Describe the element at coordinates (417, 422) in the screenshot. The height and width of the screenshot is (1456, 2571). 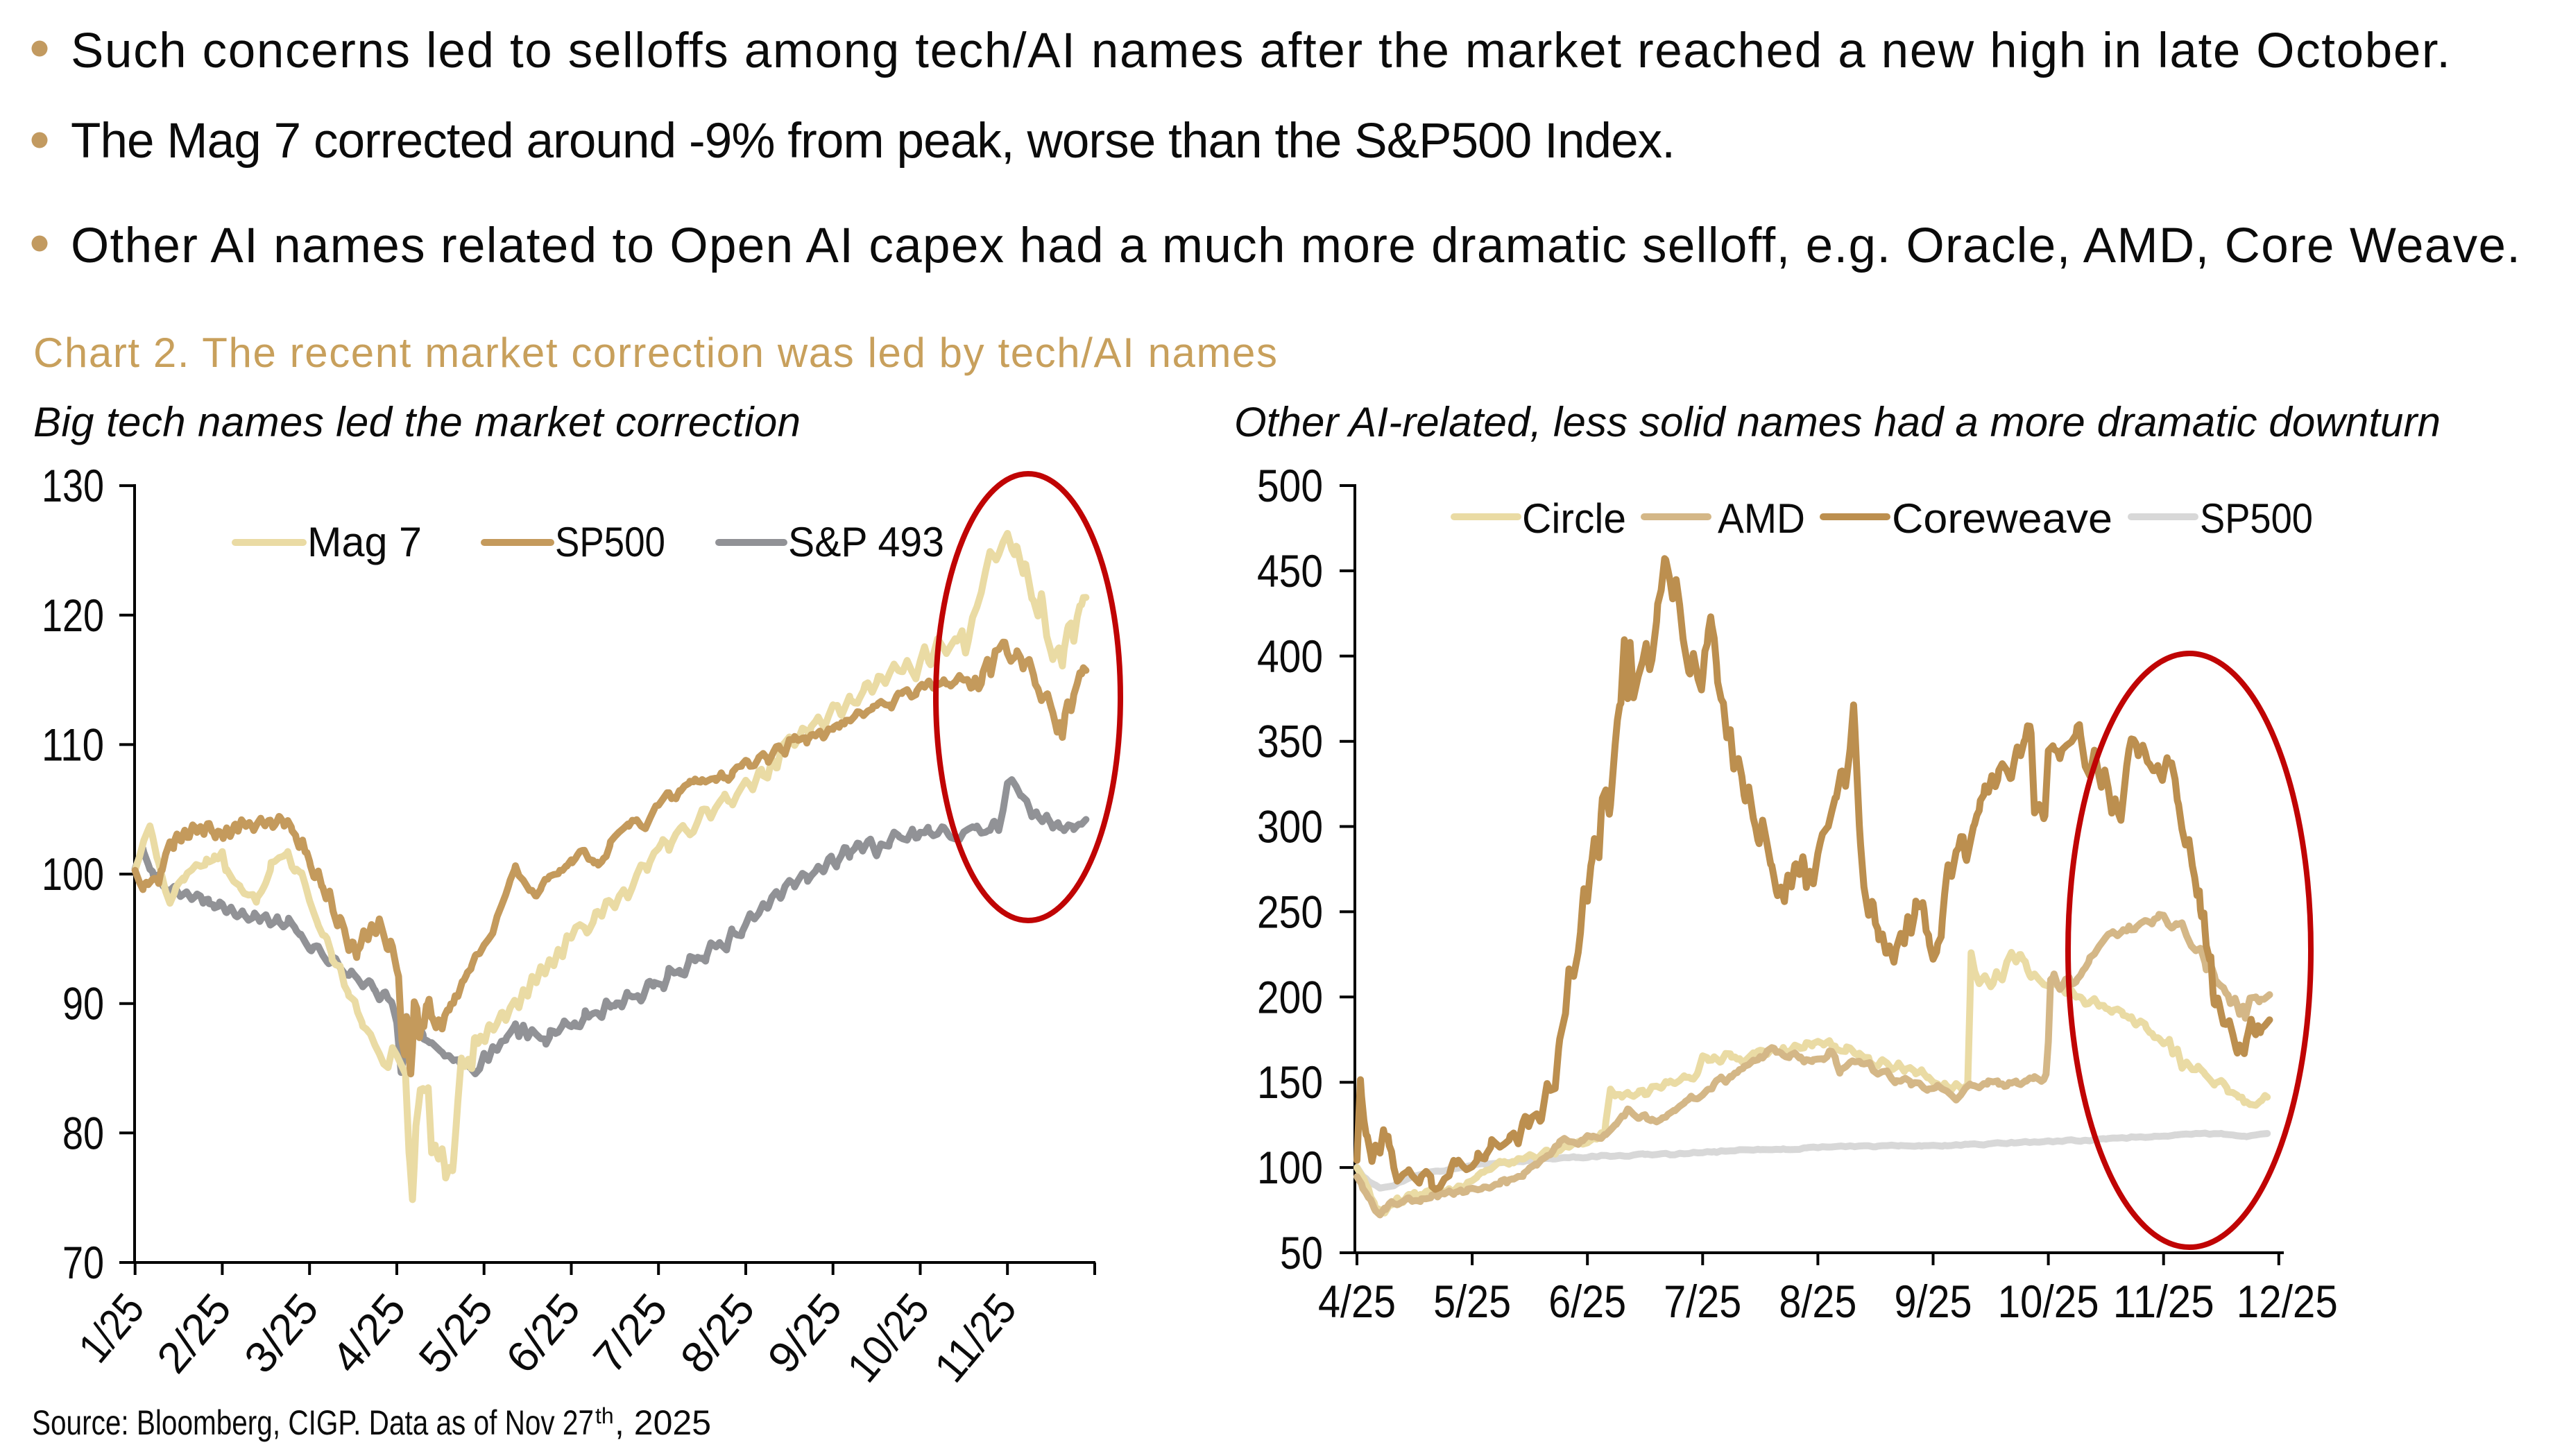
I see `svg-text:Big tech names led the market: Big tech names led the market correction` at that location.